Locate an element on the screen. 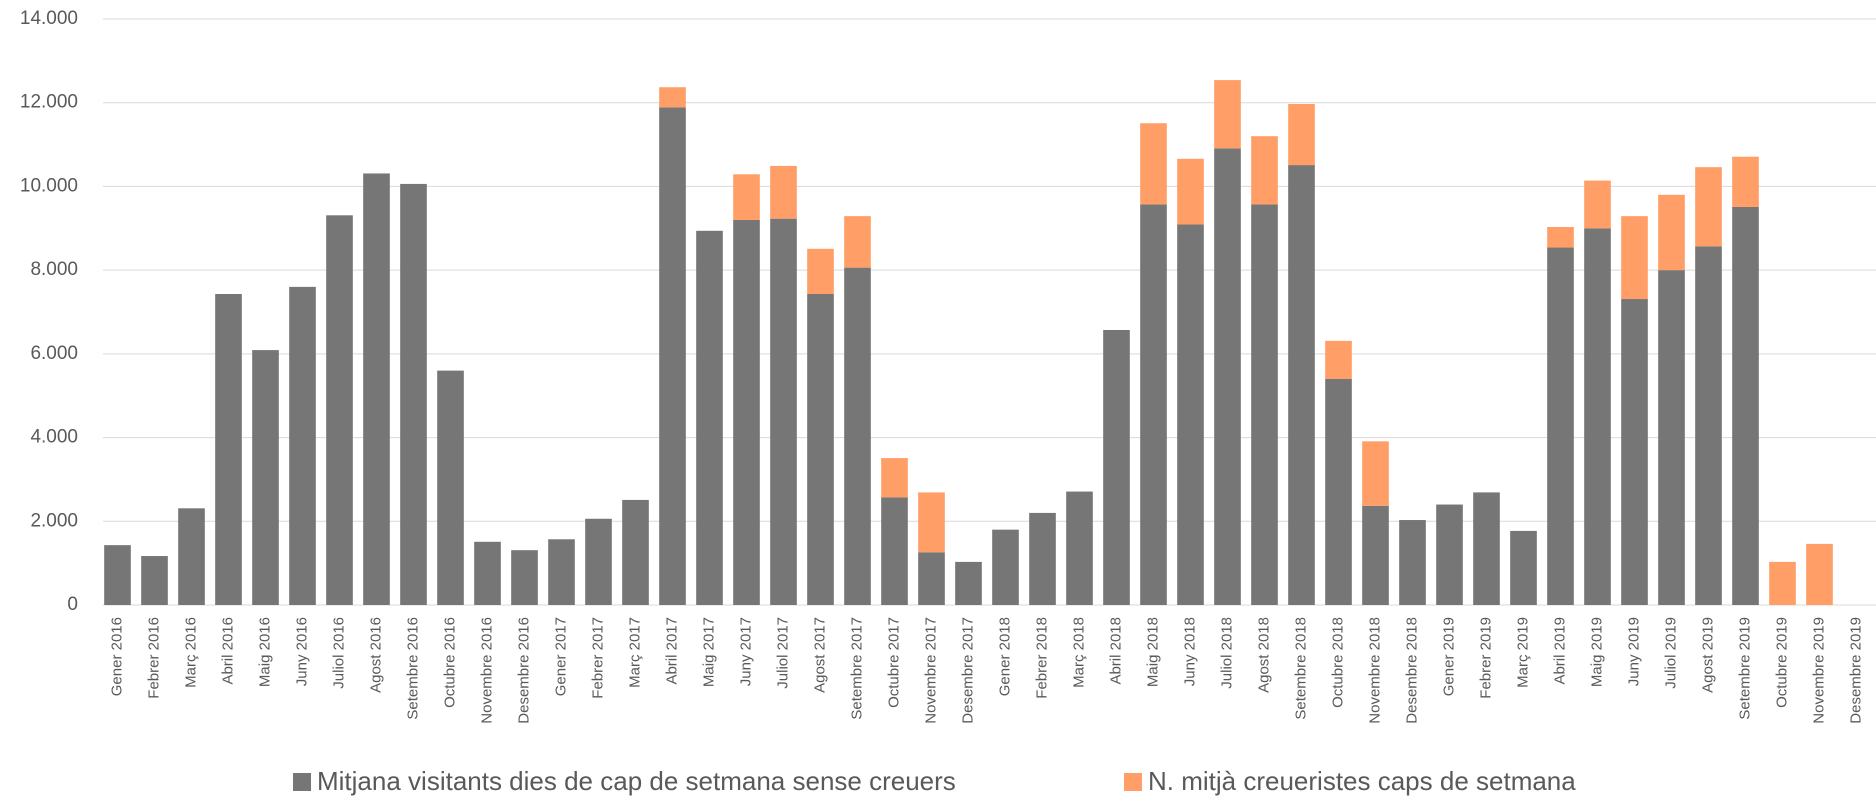 This screenshot has height=801, width=1876. x-tick-label: Agost 2018 is located at coordinates (1263, 655).